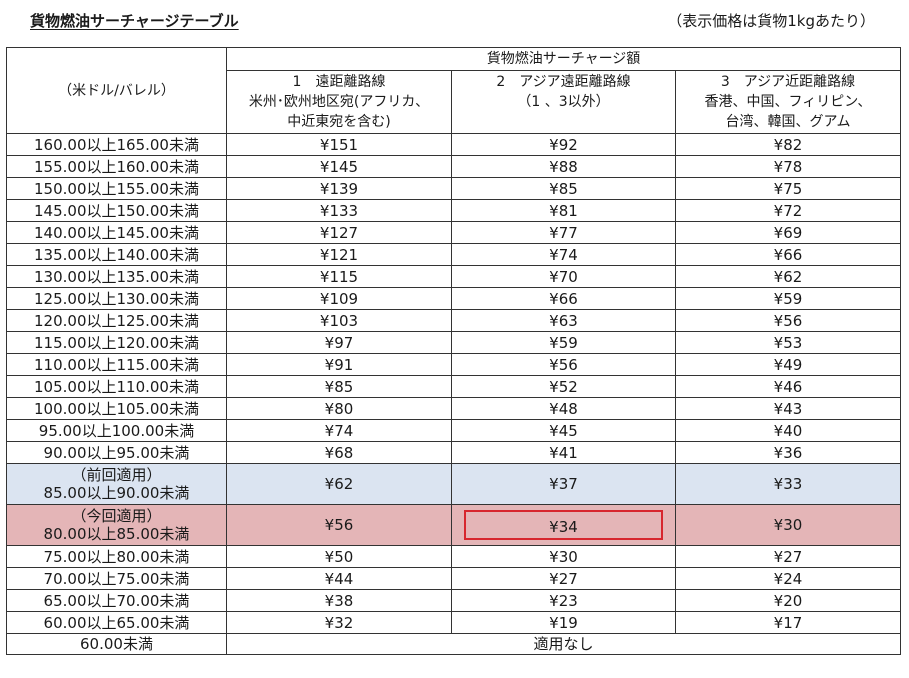  Describe the element at coordinates (339, 484) in the screenshot. I see `surcharge-cell-route-1: ¥62` at that location.